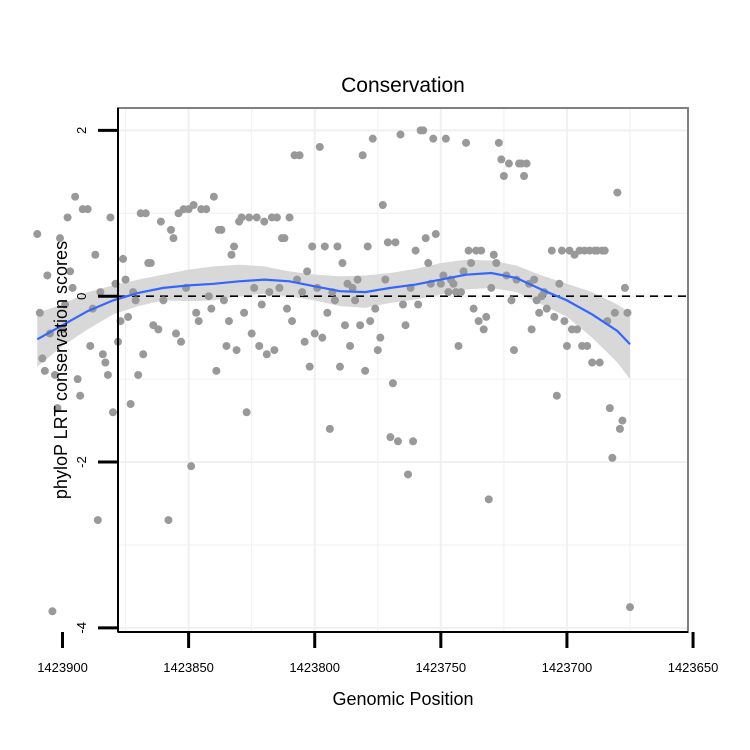 This screenshot has height=750, width=750. Describe the element at coordinates (61, 370) in the screenshot. I see `y-axis-label: phyloP LRT conservation scores` at that location.